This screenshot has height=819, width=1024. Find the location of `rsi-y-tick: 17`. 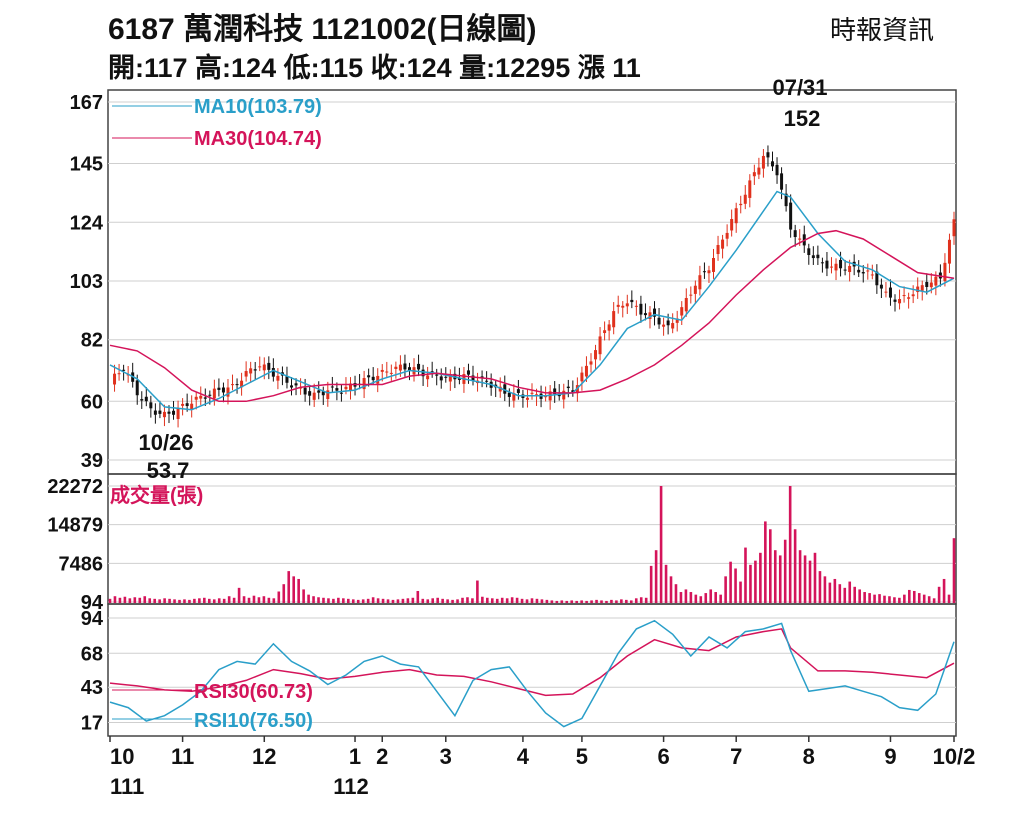

rsi-y-tick: 17 is located at coordinates (92, 724).